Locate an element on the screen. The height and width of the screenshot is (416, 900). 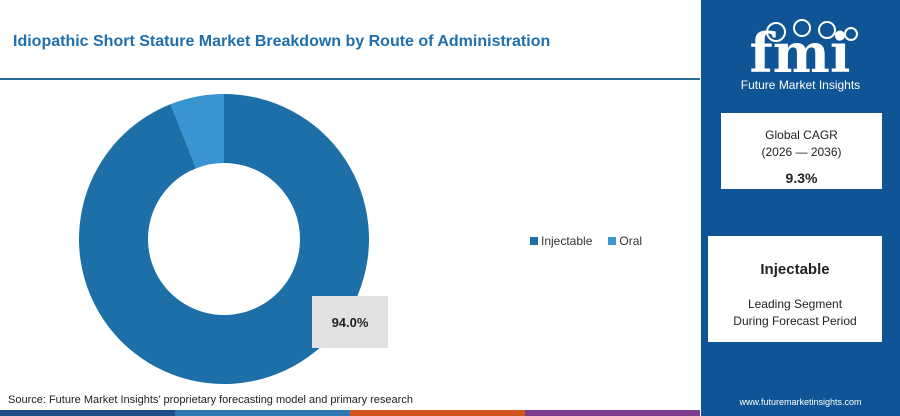
cagr-label: Global CAGR is located at coordinates (801, 135).